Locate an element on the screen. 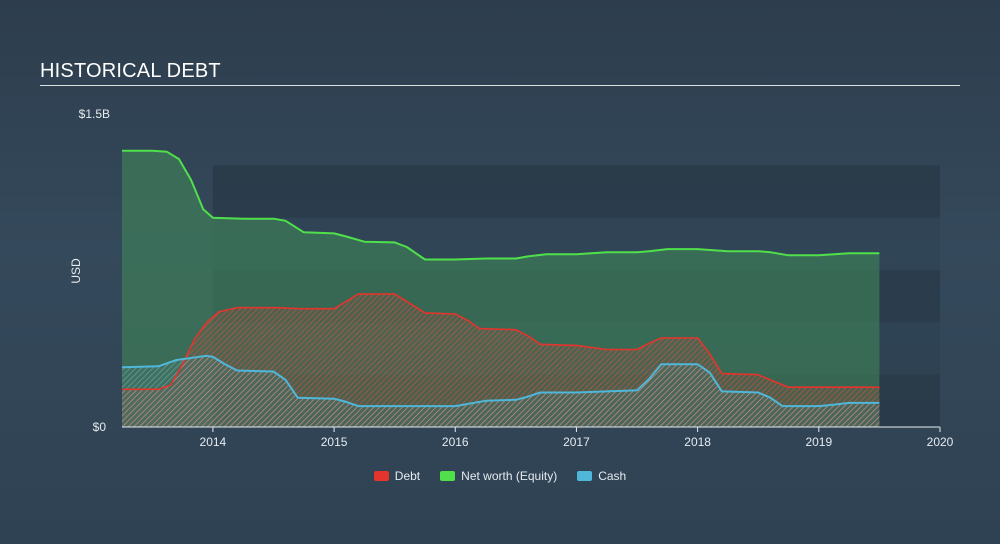 The image size is (1000, 544). legend-label-debt: Debt is located at coordinates (407, 476).